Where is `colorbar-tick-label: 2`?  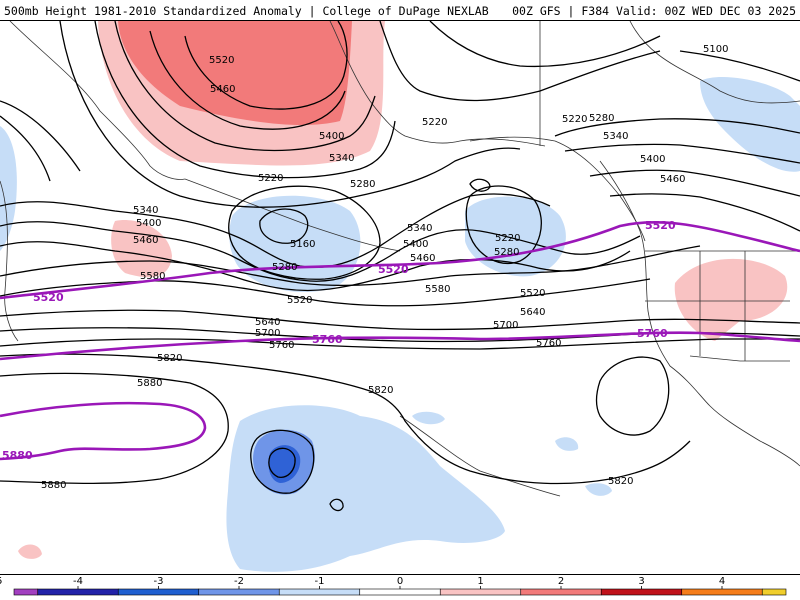 colorbar-tick-label: 2 is located at coordinates (561, 581).